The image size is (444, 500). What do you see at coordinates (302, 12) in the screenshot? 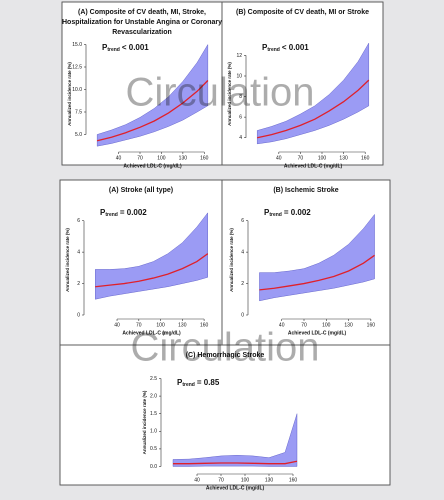
I see `panel-title: (B) Composite of CV death, MI or Stroke` at bounding box center [302, 12].